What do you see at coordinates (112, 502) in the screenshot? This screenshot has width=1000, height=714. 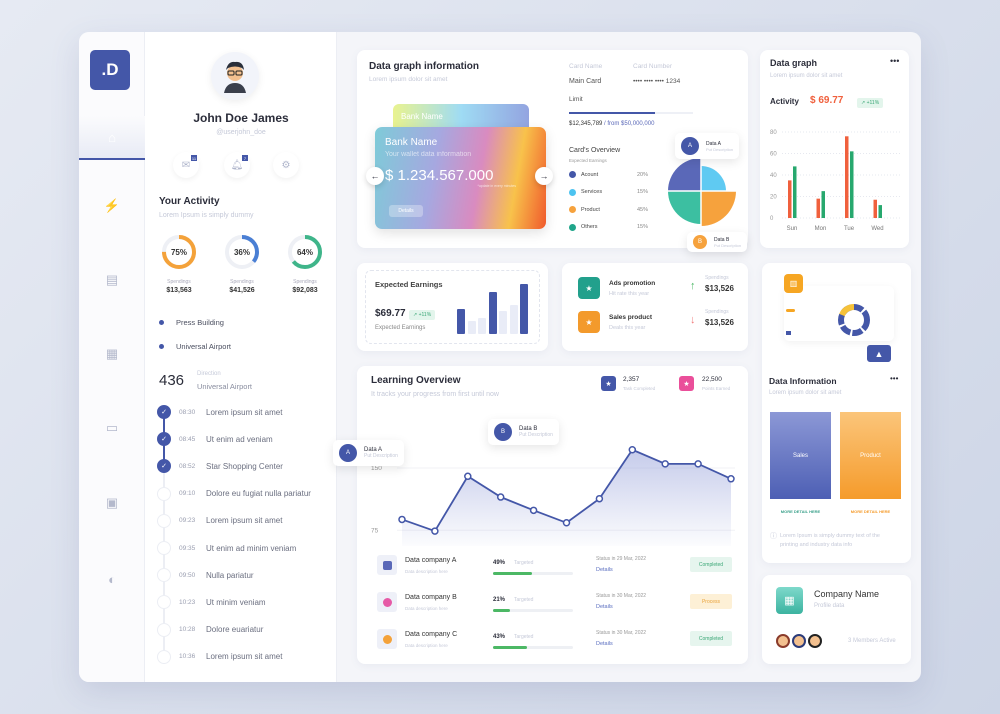 I see `contacts-icon: ▣` at bounding box center [112, 502].